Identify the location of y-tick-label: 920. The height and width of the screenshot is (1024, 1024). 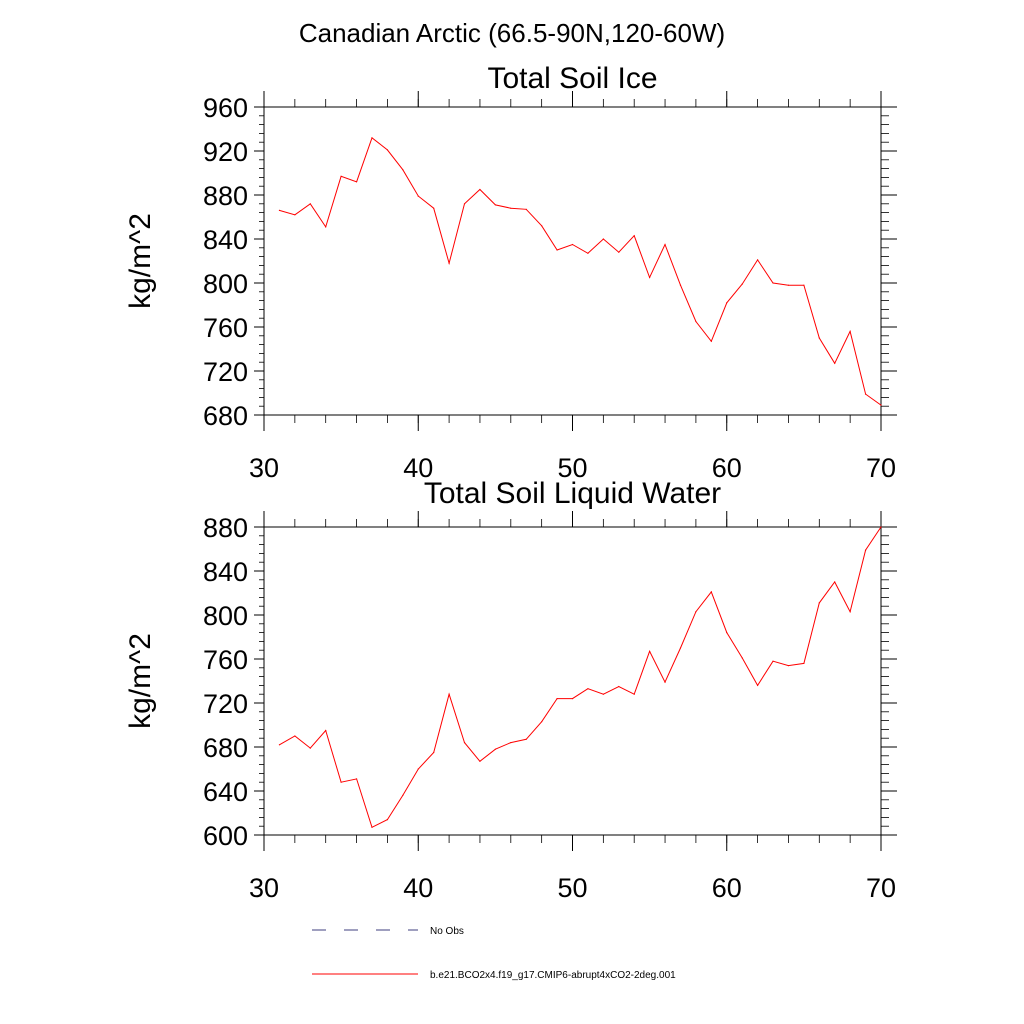
(225, 152).